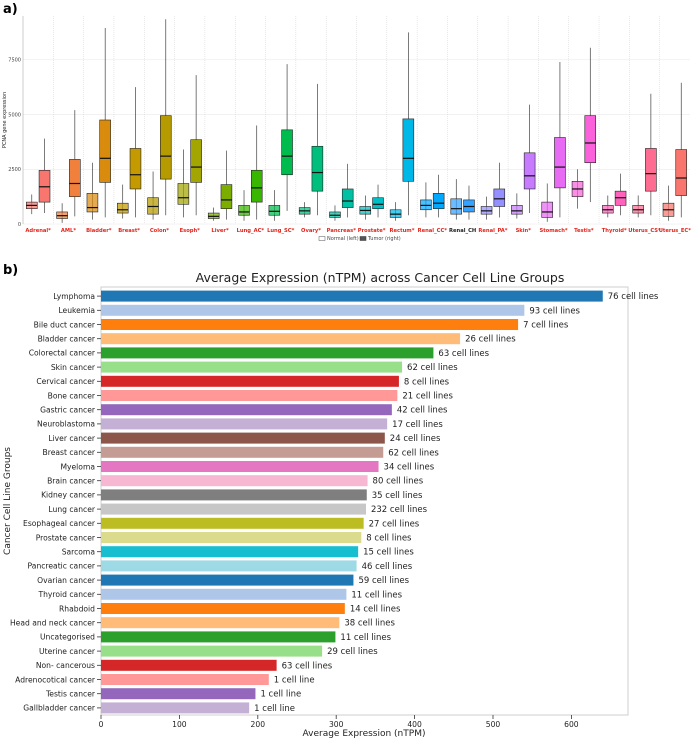  Describe the element at coordinates (55, 679) in the screenshot. I see `bar-category-label: Adrenocotical cancer` at that location.